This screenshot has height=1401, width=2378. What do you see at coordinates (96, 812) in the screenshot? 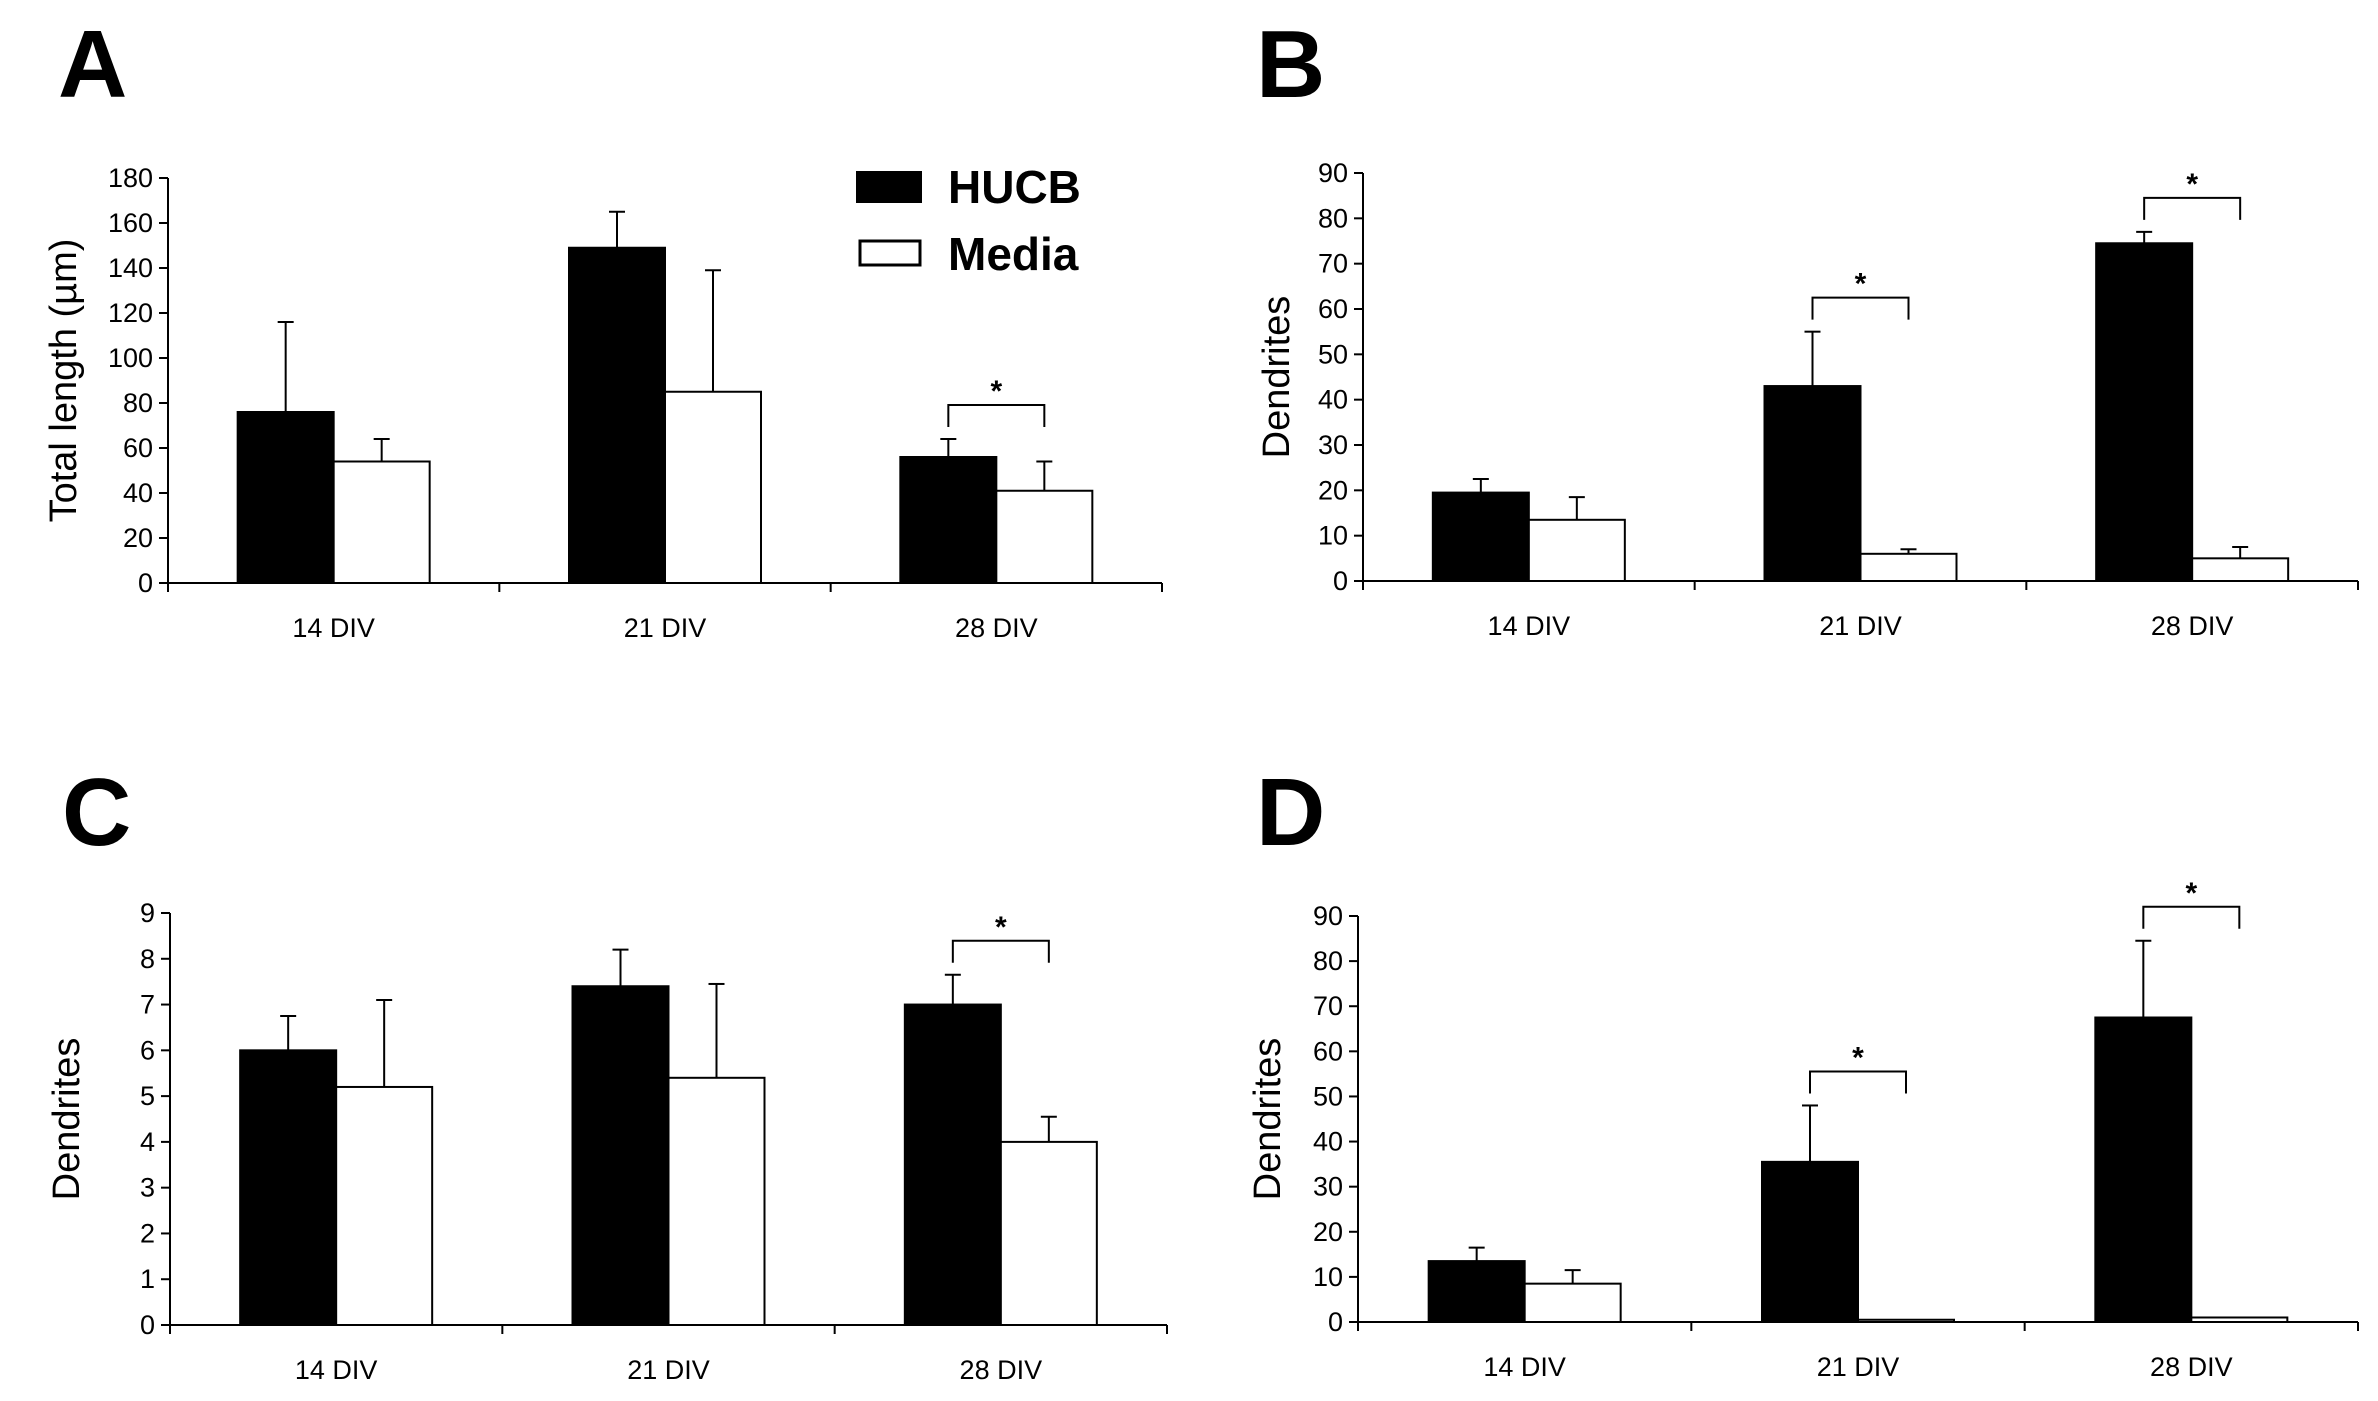
I see `panel-c-letter: C` at bounding box center [96, 812].